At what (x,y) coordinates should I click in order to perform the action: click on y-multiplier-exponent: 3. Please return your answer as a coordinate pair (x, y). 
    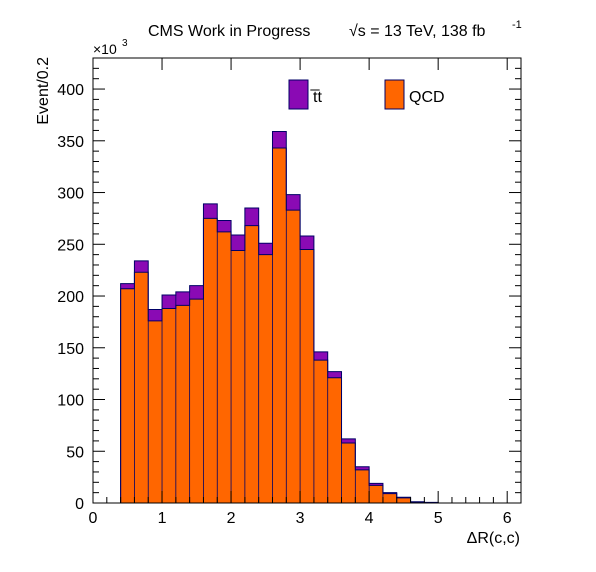
    Looking at the image, I should click on (125, 43).